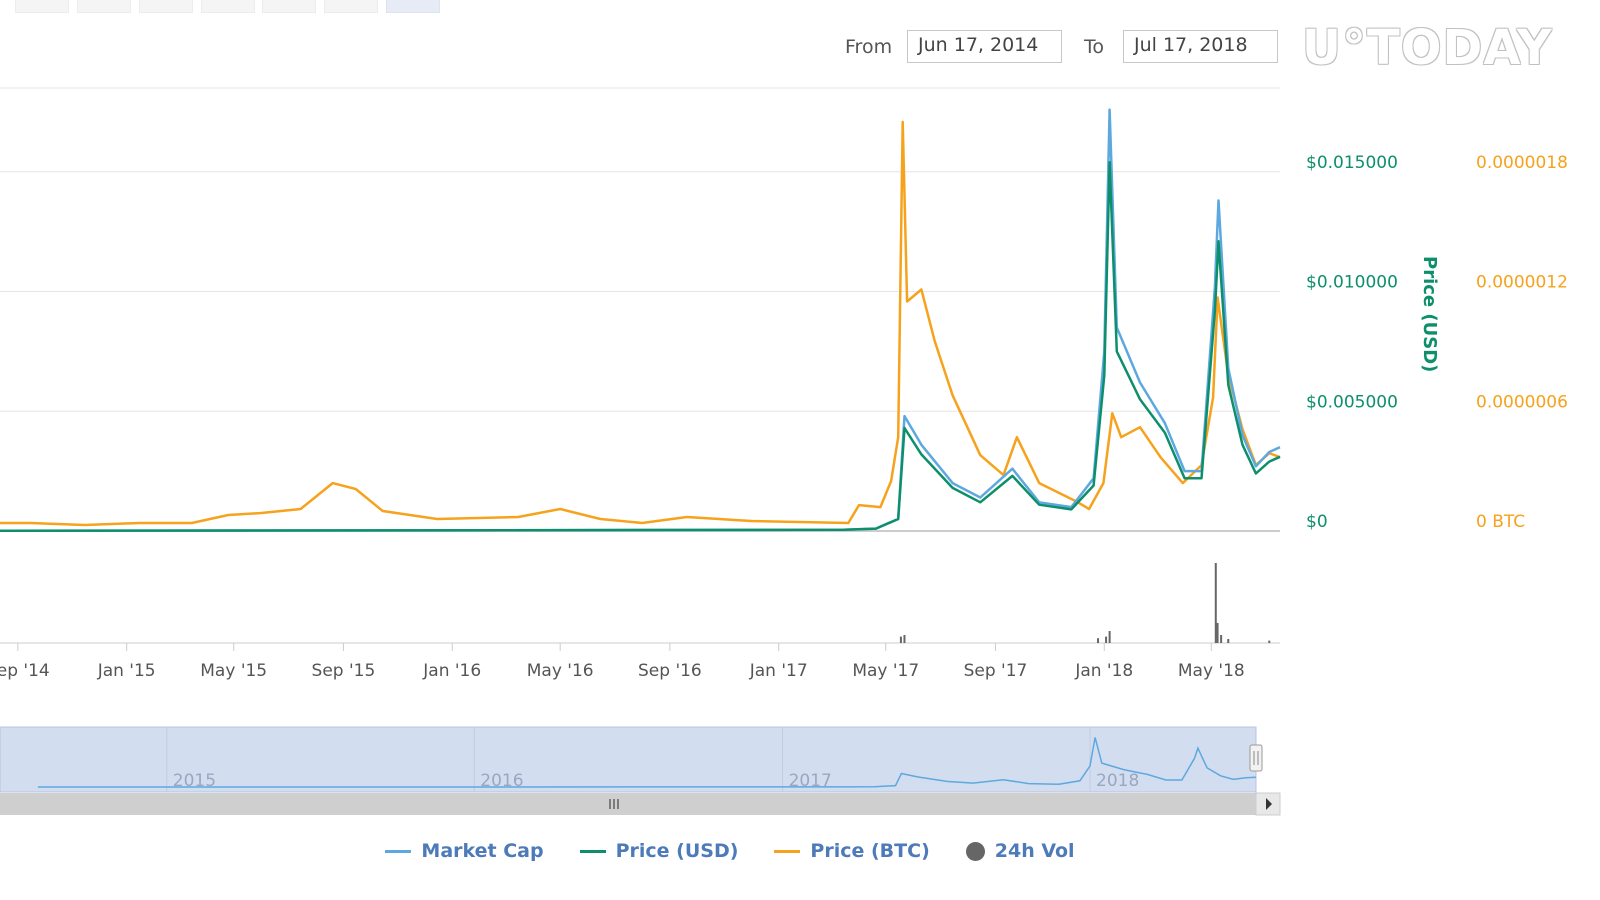  Describe the element at coordinates (869, 47) in the screenshot. I see `from-label: From` at that location.